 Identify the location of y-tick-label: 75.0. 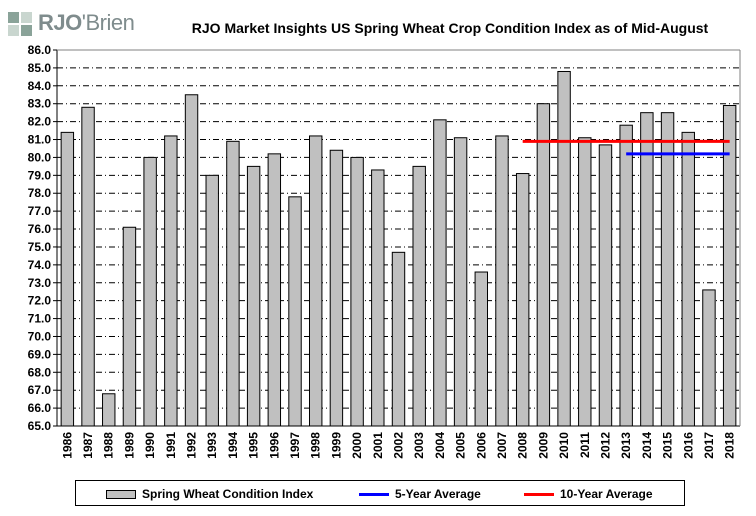
(40, 247).